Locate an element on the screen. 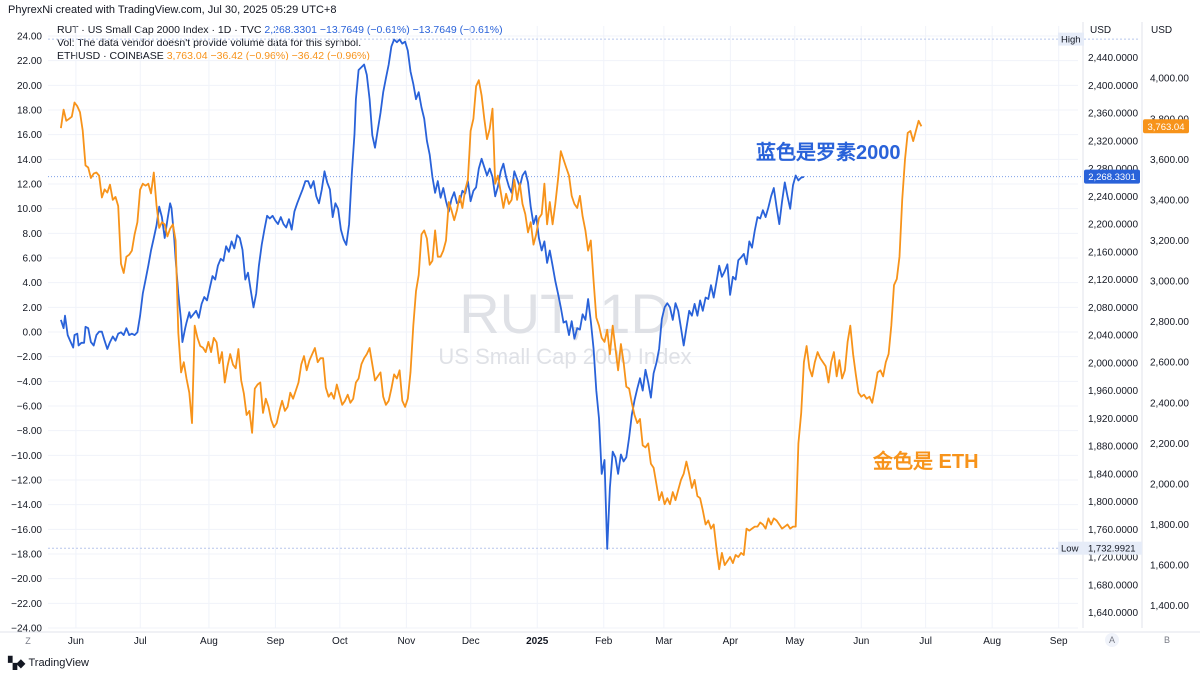 The height and width of the screenshot is (675, 1200). high-tag-bg is located at coordinates (1071, 39).